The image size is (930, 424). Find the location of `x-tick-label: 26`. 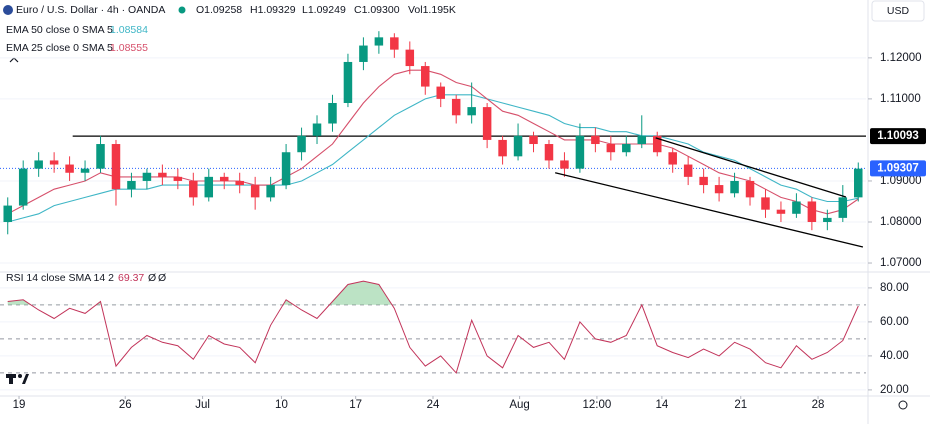

x-tick-label: 26 is located at coordinates (125, 405).